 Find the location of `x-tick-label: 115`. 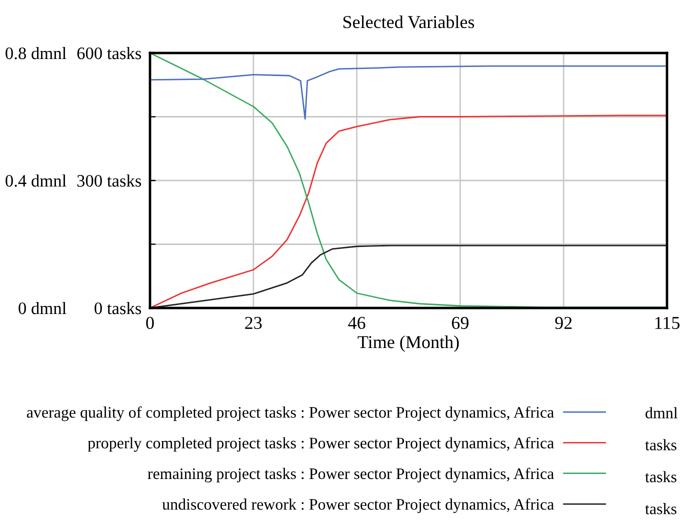

x-tick-label: 115 is located at coordinates (667, 323).